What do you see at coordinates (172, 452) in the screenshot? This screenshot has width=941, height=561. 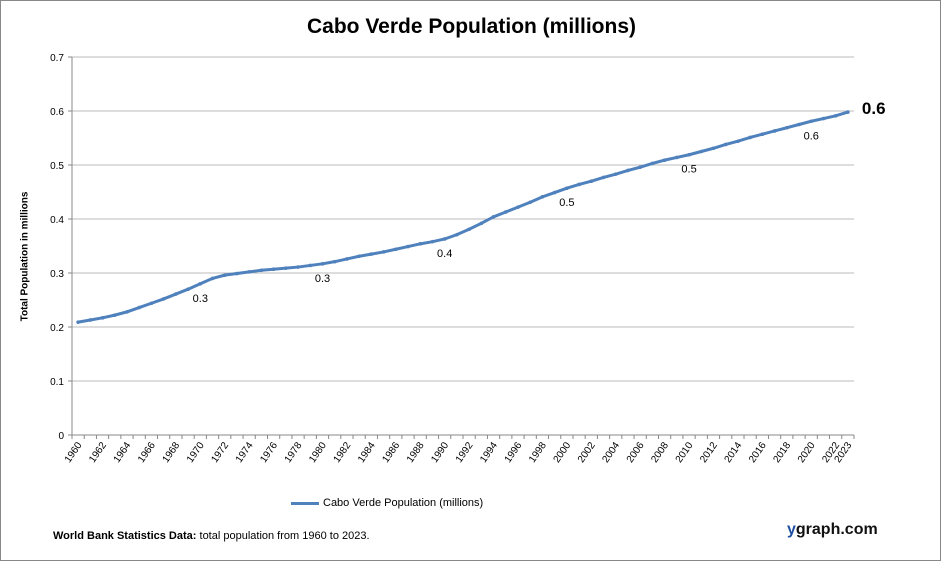 I see `x-tick-label: 1968` at bounding box center [172, 452].